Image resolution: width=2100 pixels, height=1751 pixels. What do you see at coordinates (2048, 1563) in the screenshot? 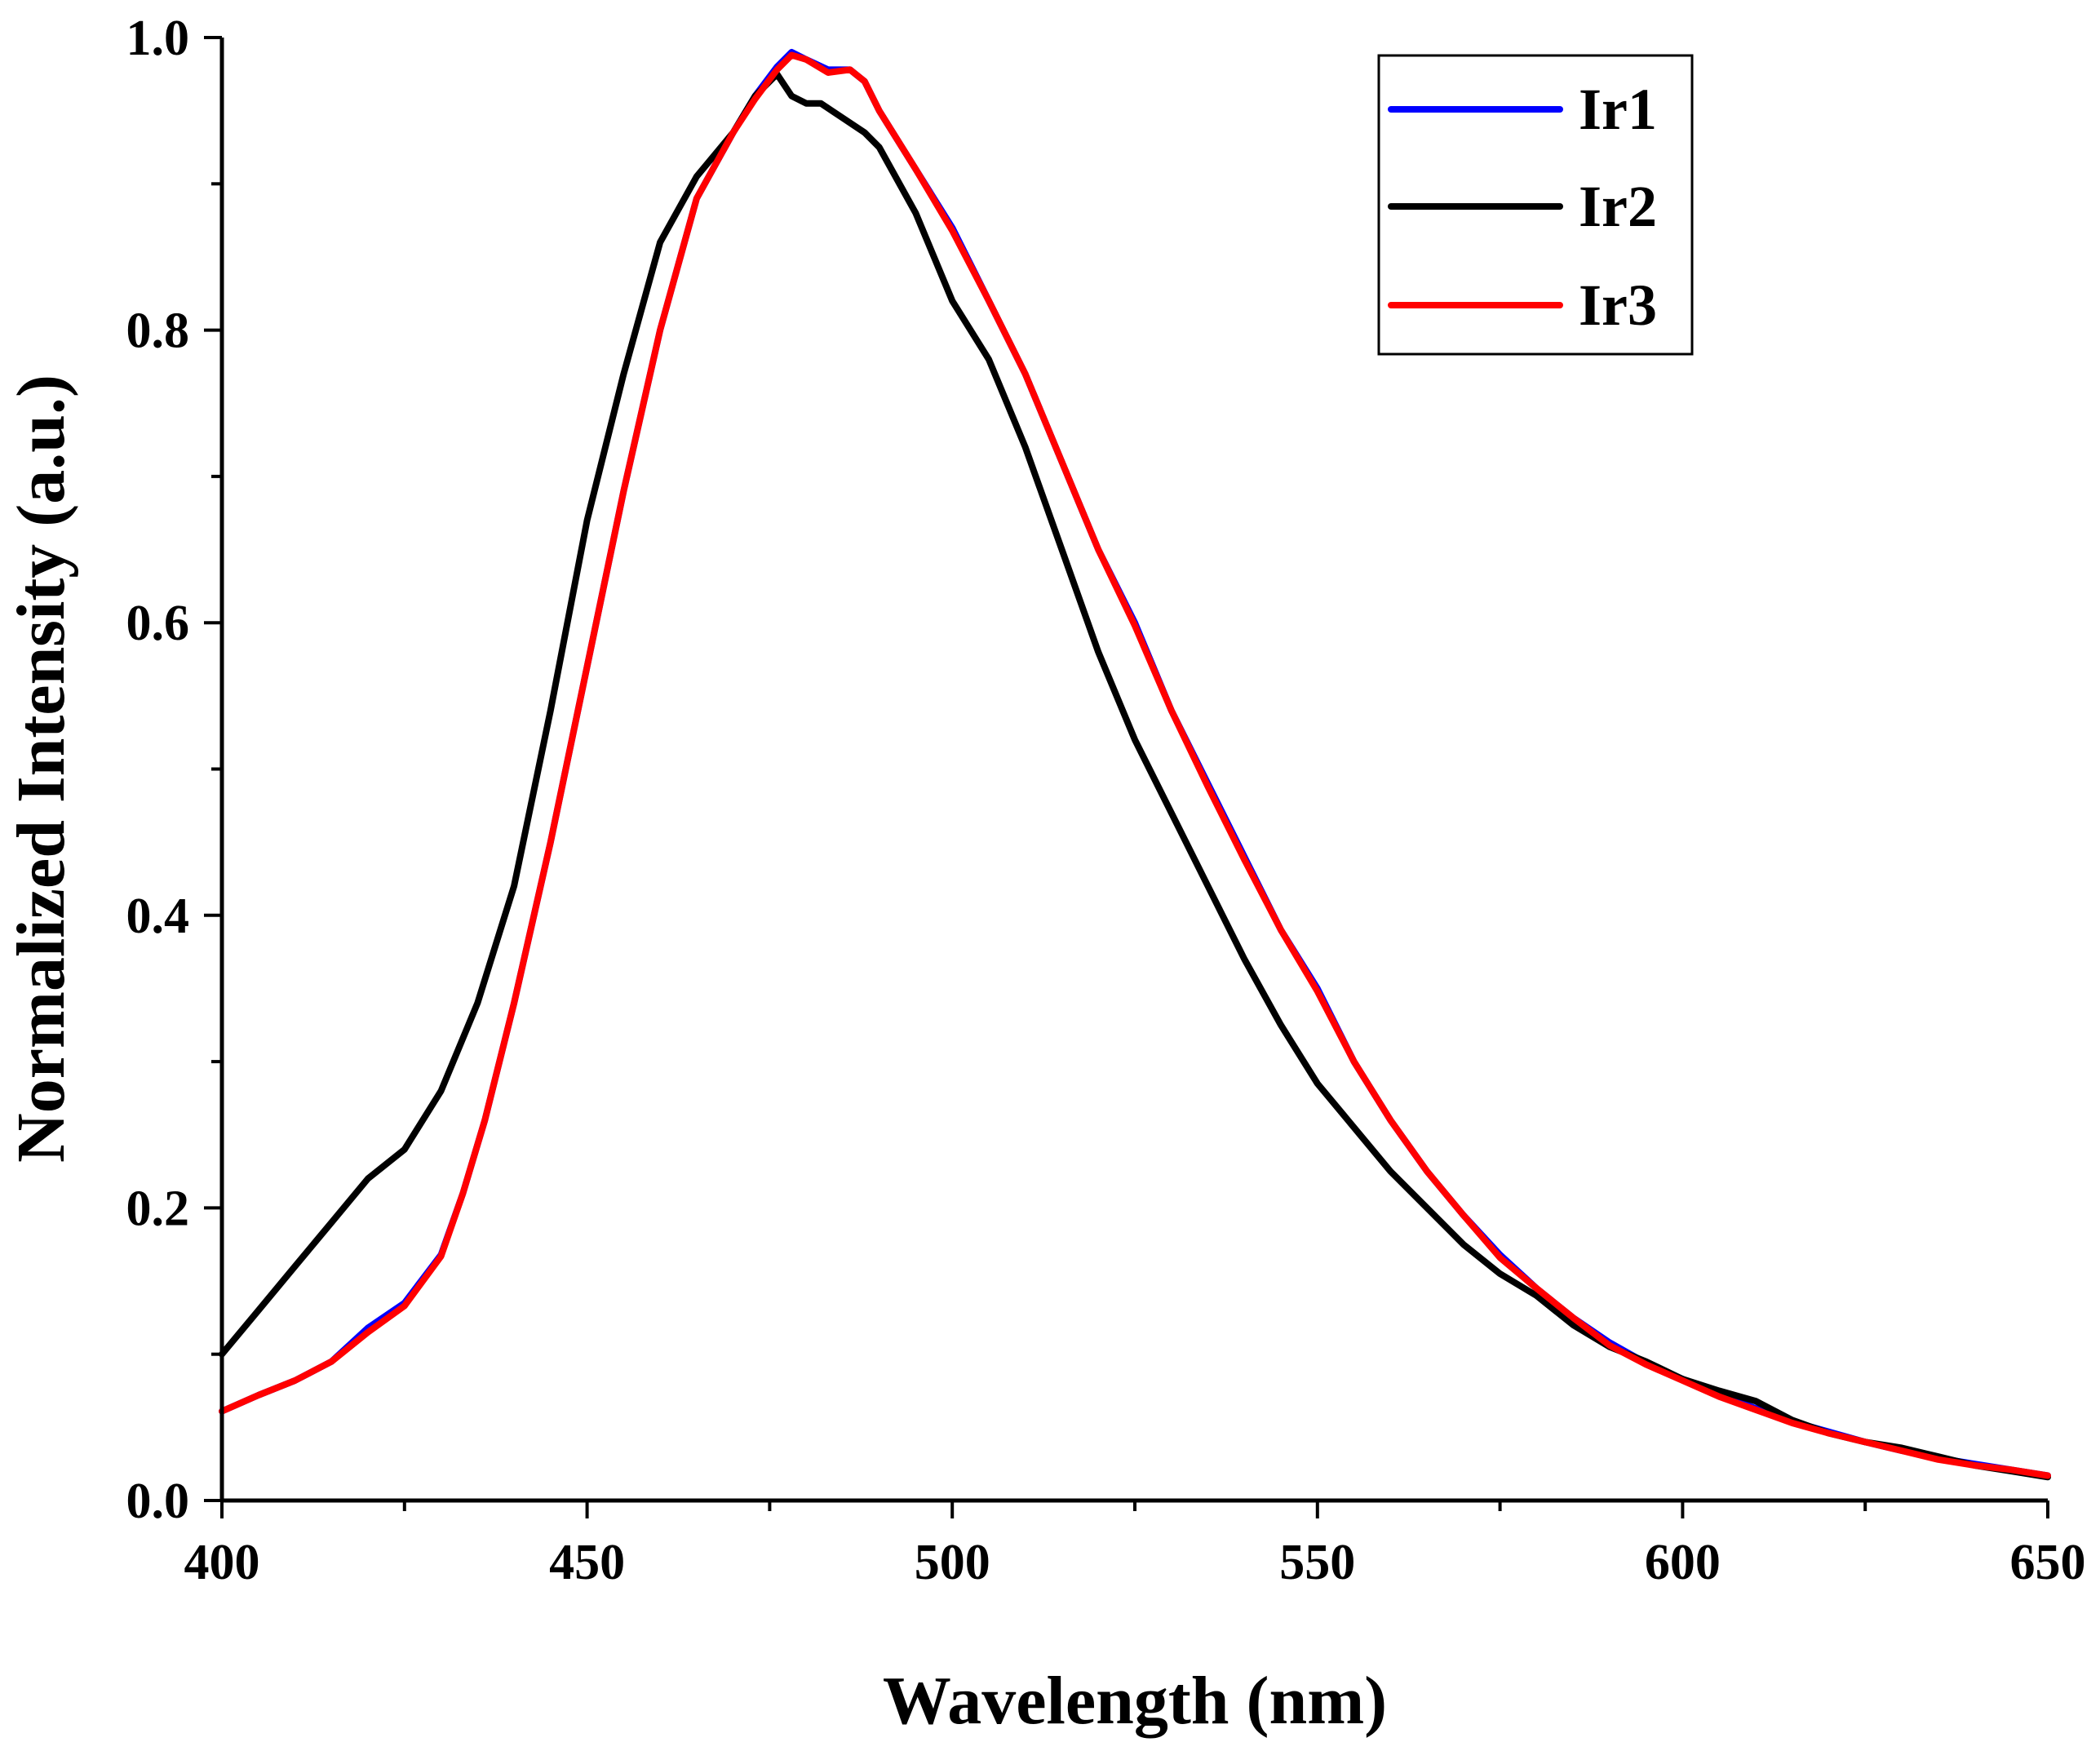
I see `x-tick-label: 650` at bounding box center [2048, 1563].